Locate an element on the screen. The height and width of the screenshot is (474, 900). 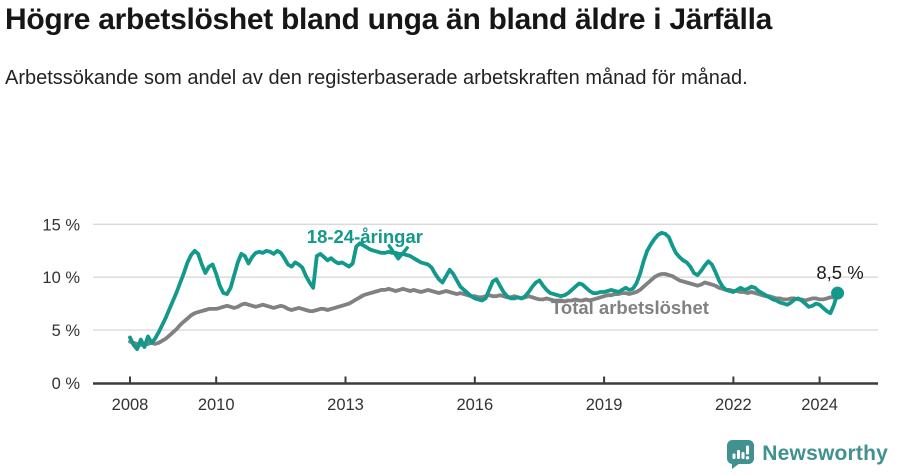
x-axis-label: 2010 is located at coordinates (216, 405).